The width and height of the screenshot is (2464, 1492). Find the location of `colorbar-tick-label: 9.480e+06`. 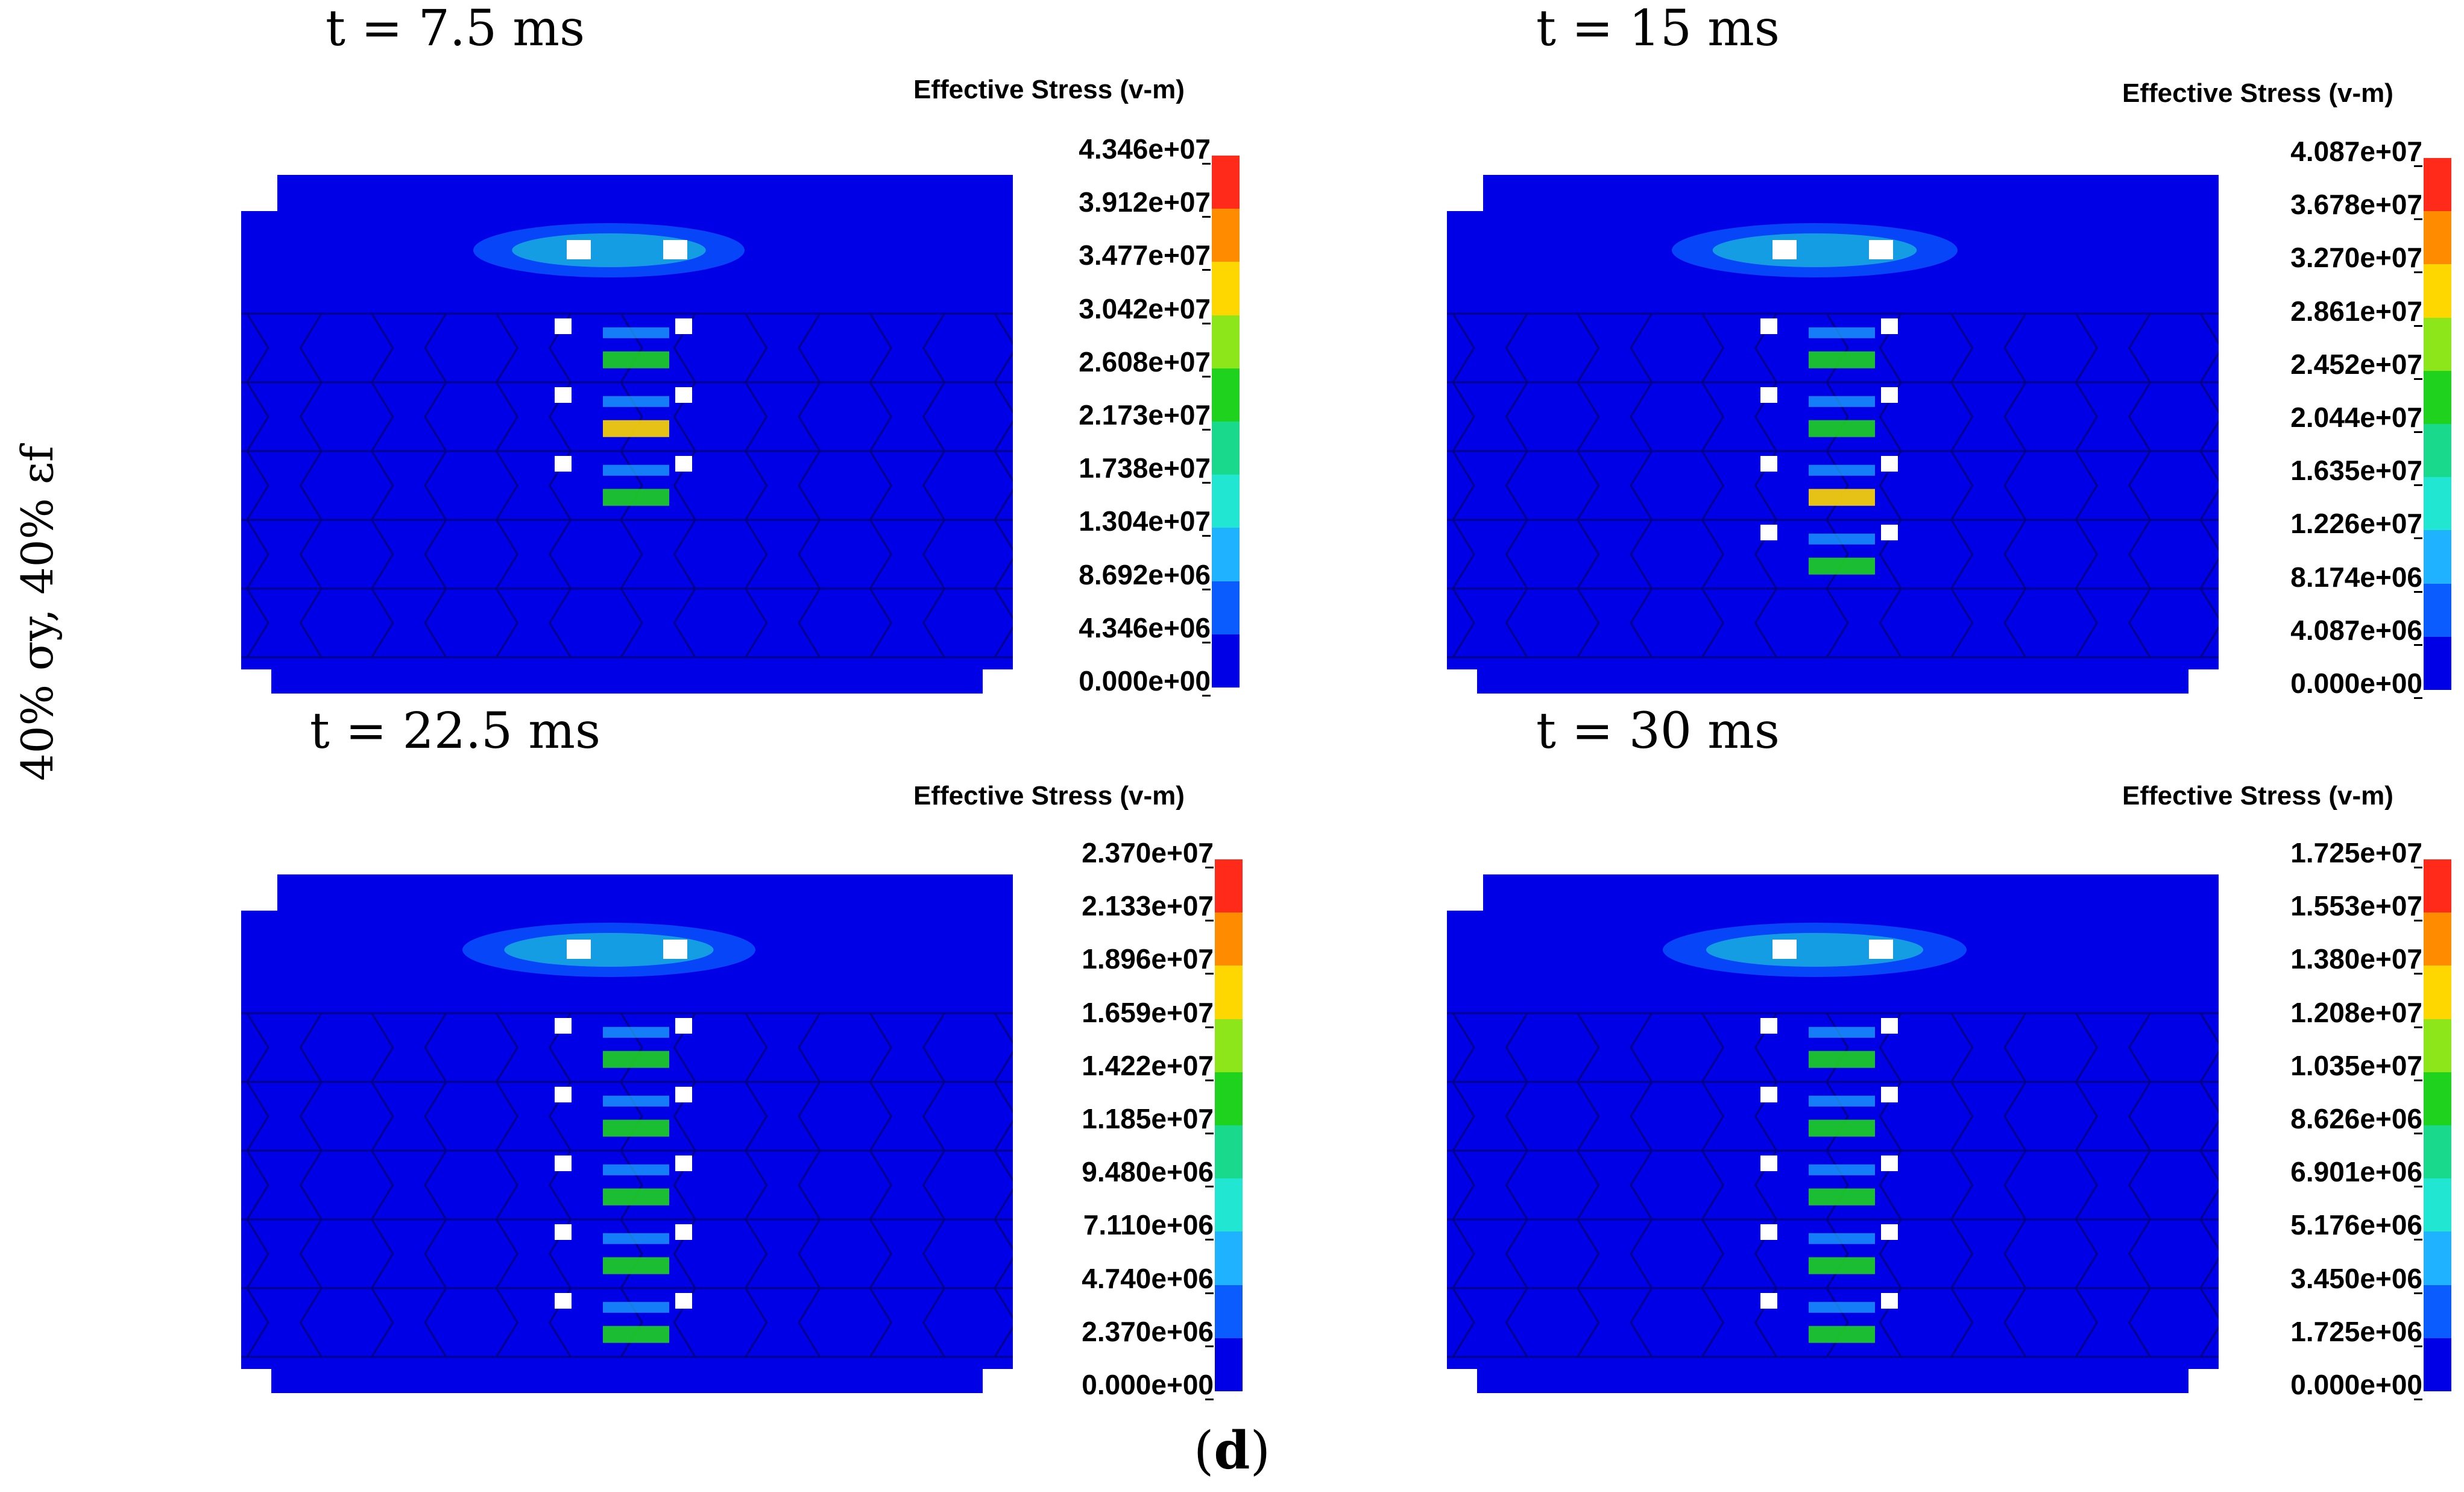

colorbar-tick-label: 9.480e+06 is located at coordinates (1148, 1172).